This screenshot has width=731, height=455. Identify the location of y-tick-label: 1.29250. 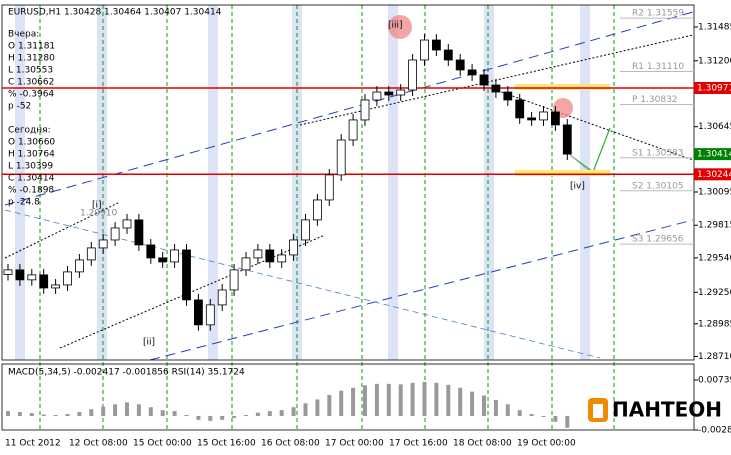
(714, 293).